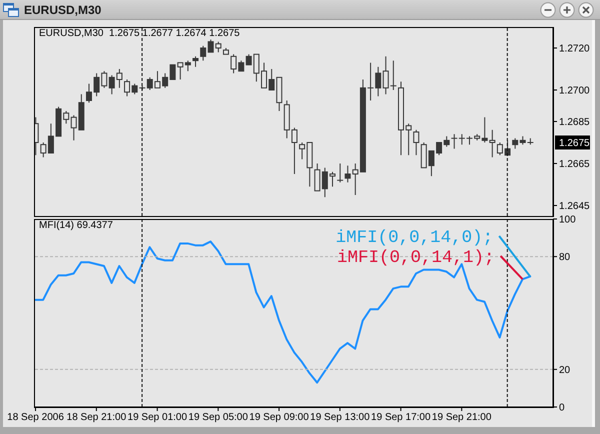 This screenshot has width=600, height=434. I want to click on chart-subtitle: EURUSD,M30 1.2675 1.2677 1.2674 1.2675, so click(139, 34).